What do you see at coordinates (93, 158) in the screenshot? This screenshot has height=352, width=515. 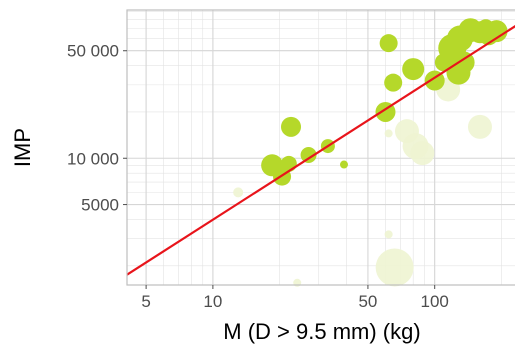 I see `y-tick-label: 10 000` at bounding box center [93, 158].